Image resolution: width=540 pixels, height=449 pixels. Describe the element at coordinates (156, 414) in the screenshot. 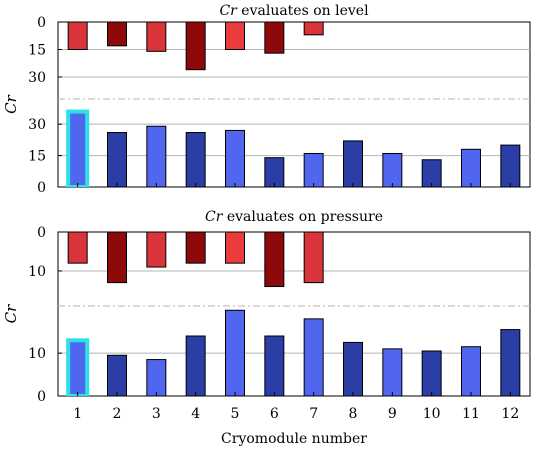

I see `xtick-label: 3` at that location.